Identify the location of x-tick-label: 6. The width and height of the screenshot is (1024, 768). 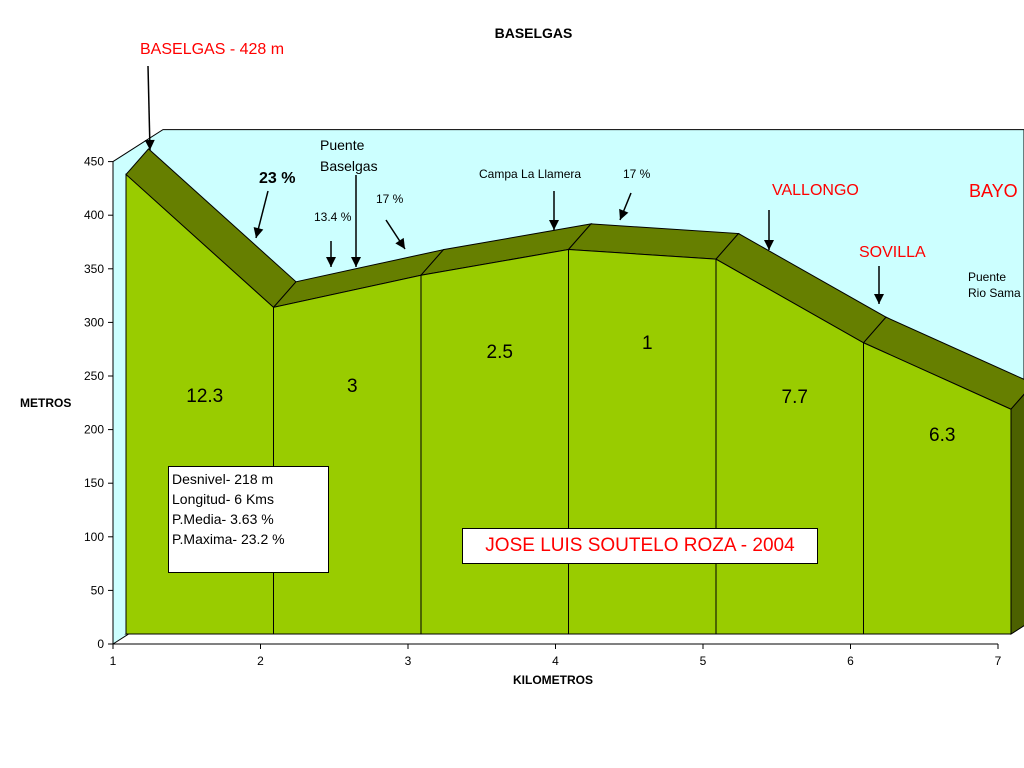
(850, 661).